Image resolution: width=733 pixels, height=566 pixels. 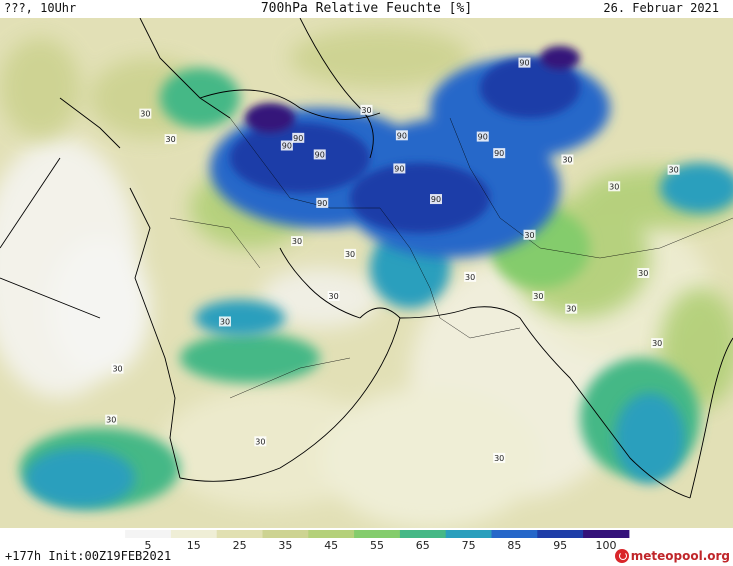 I want to click on brand-icon, so click(x=621, y=556).